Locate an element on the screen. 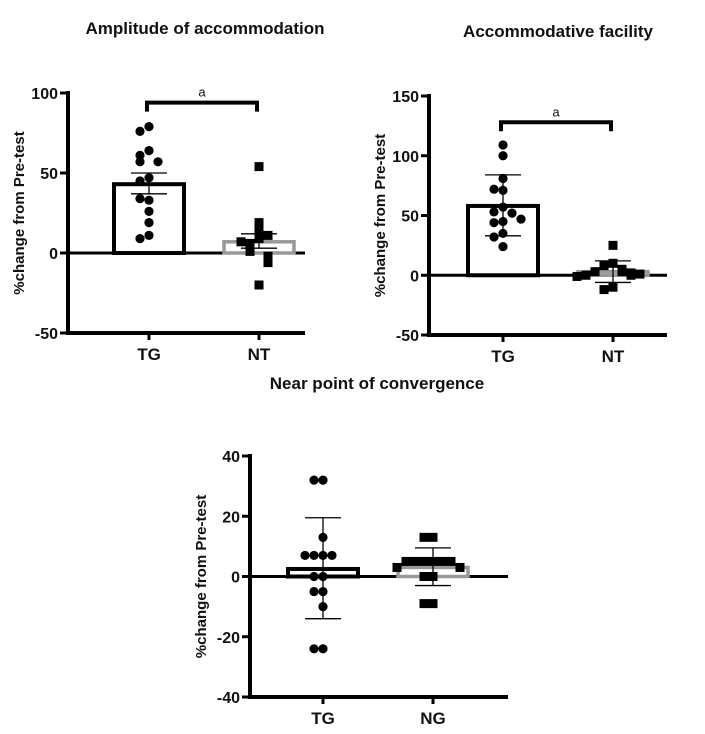 This screenshot has height=734, width=705. y-tick-label: 20 is located at coordinates (231, 517).